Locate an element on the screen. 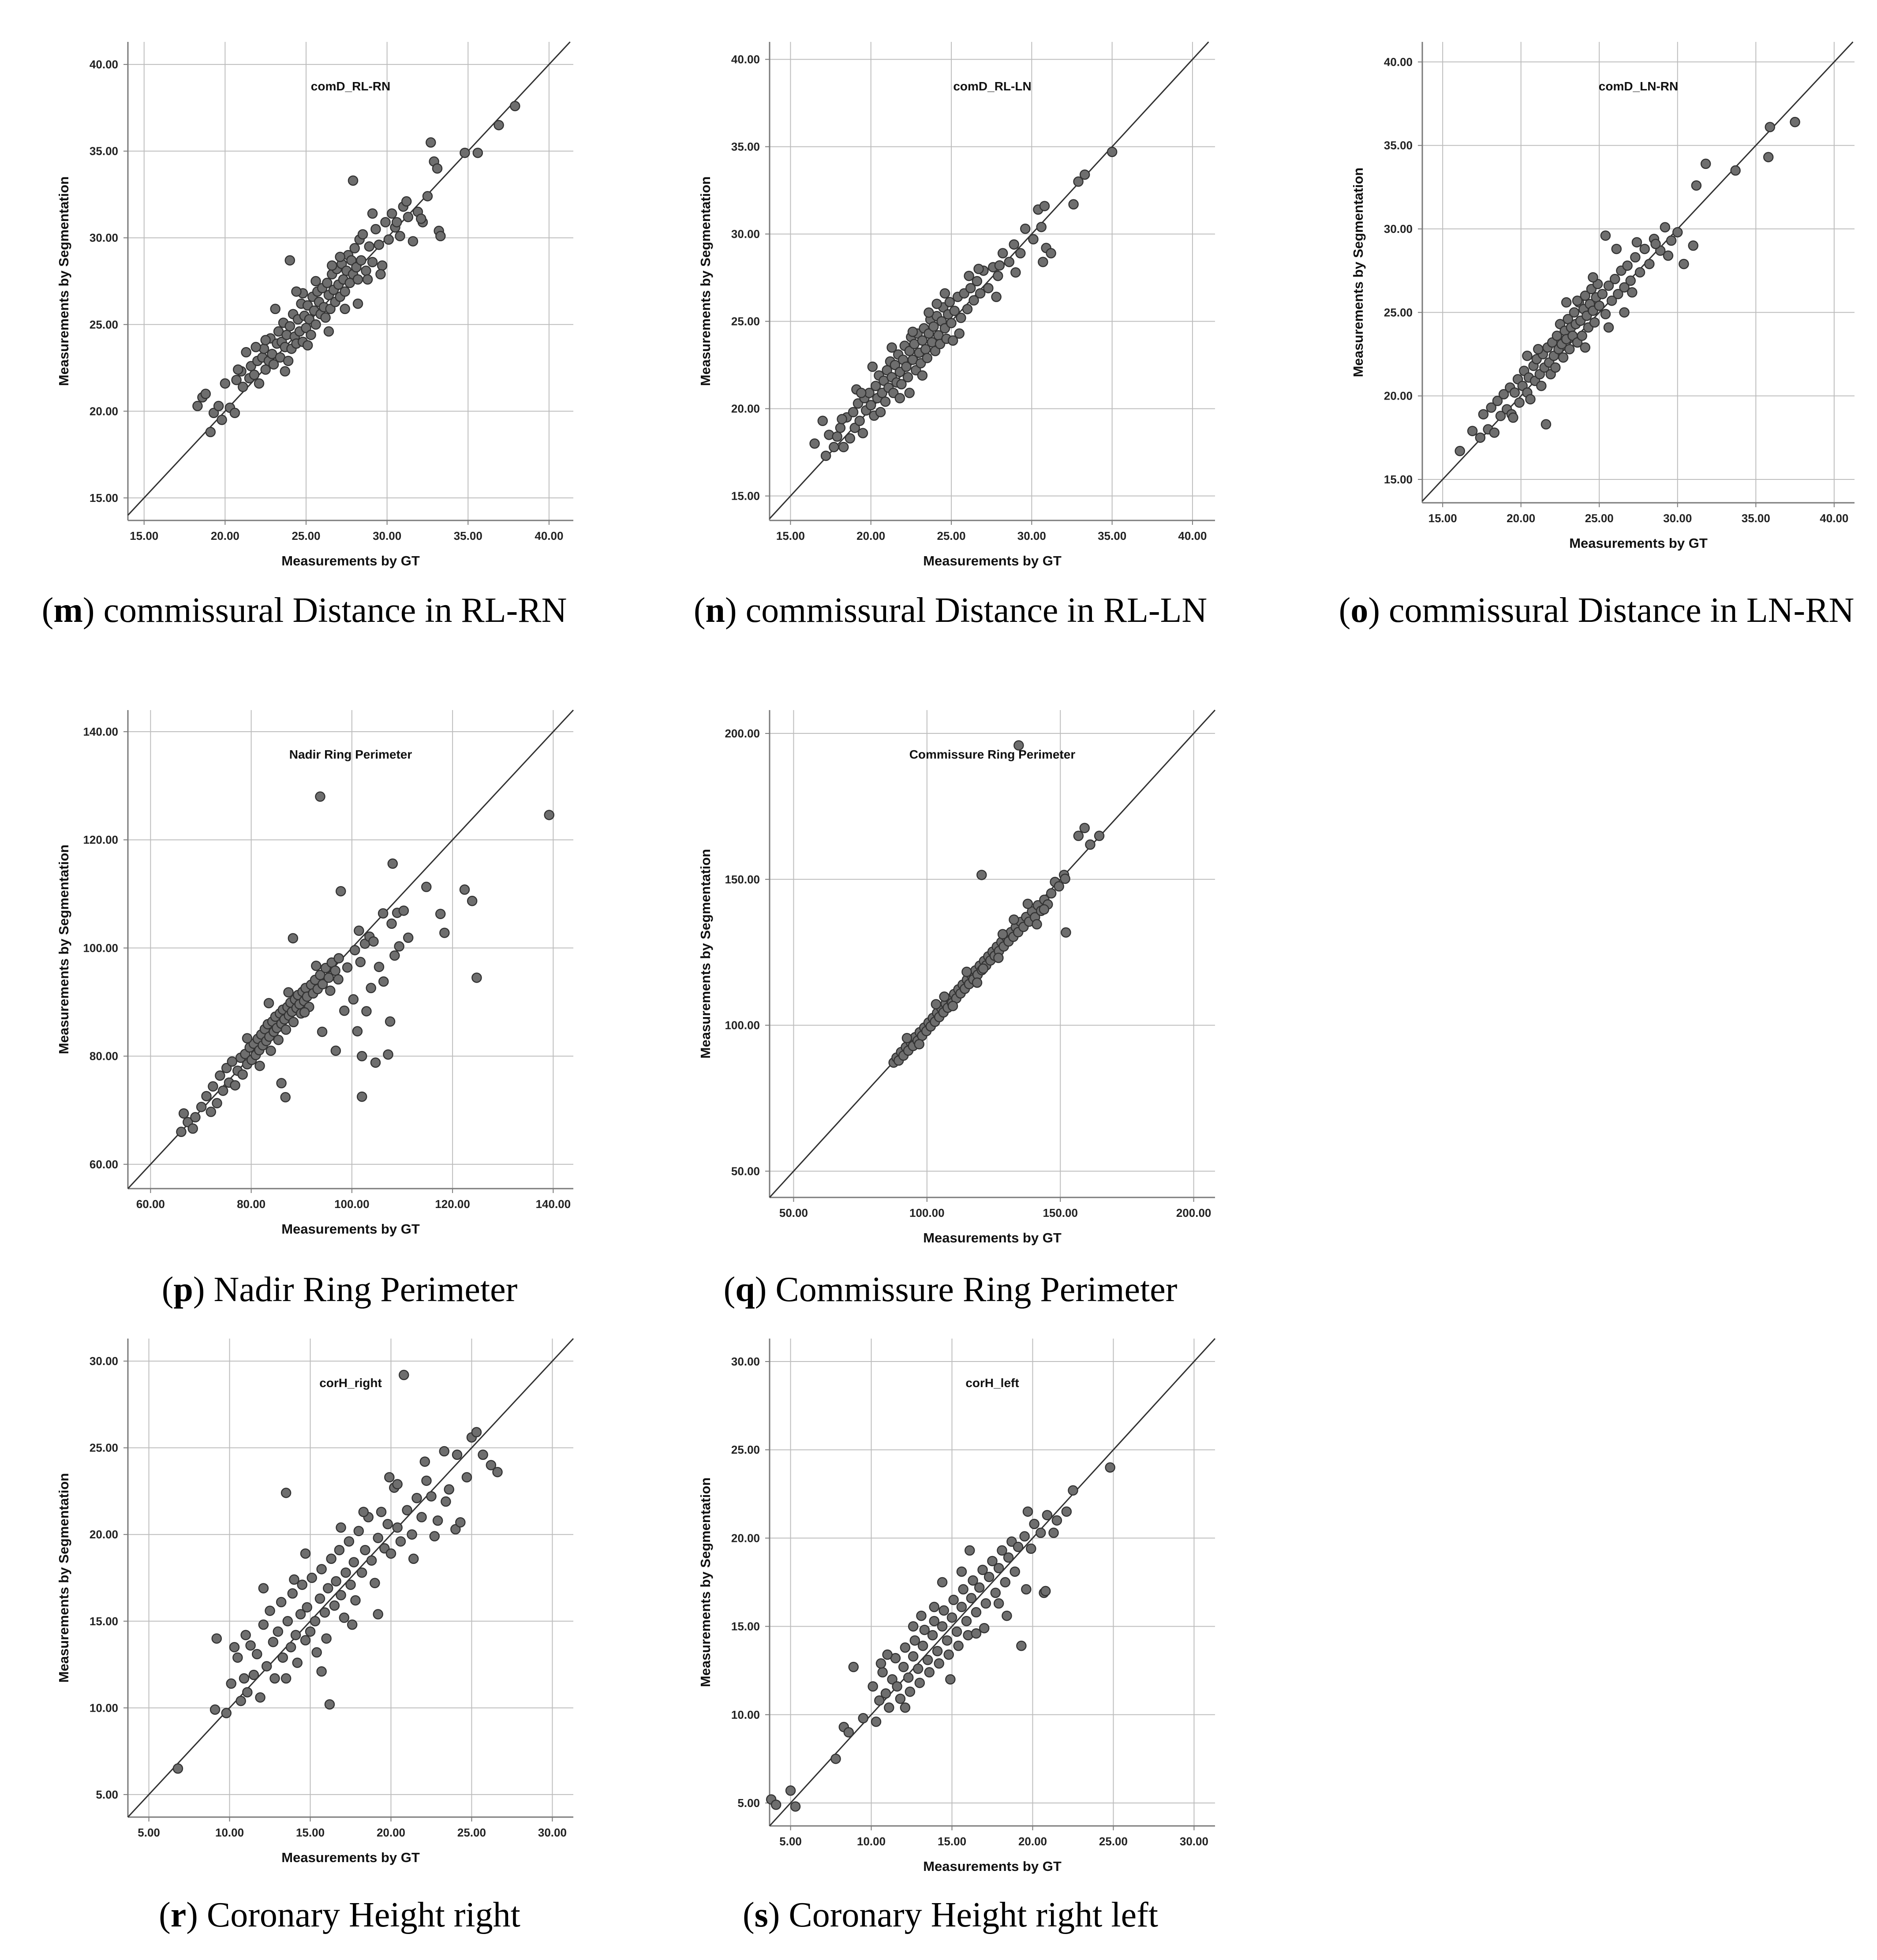 This screenshot has width=1877, height=1960. chart-title: comD_RL-RN is located at coordinates (350, 86).